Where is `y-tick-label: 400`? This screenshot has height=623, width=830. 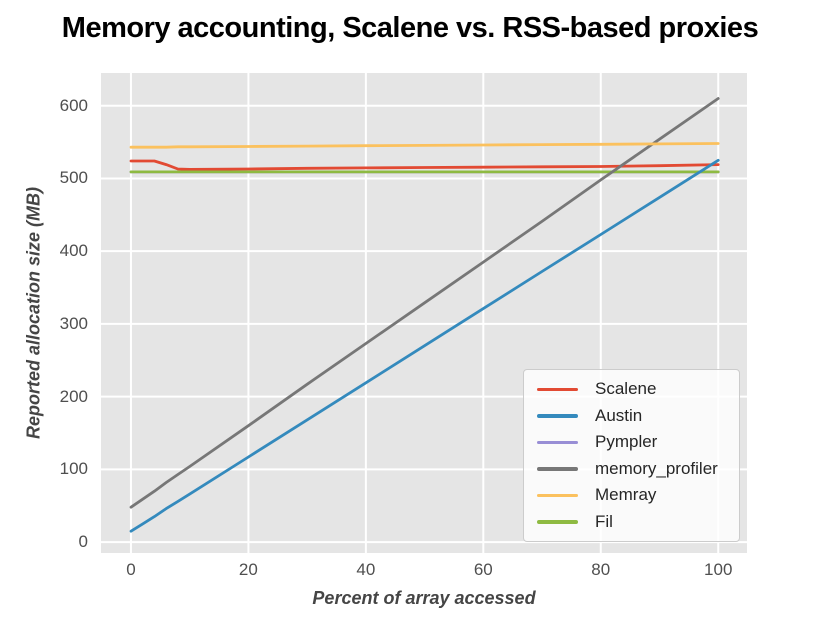 y-tick-label: 400 is located at coordinates (73, 251).